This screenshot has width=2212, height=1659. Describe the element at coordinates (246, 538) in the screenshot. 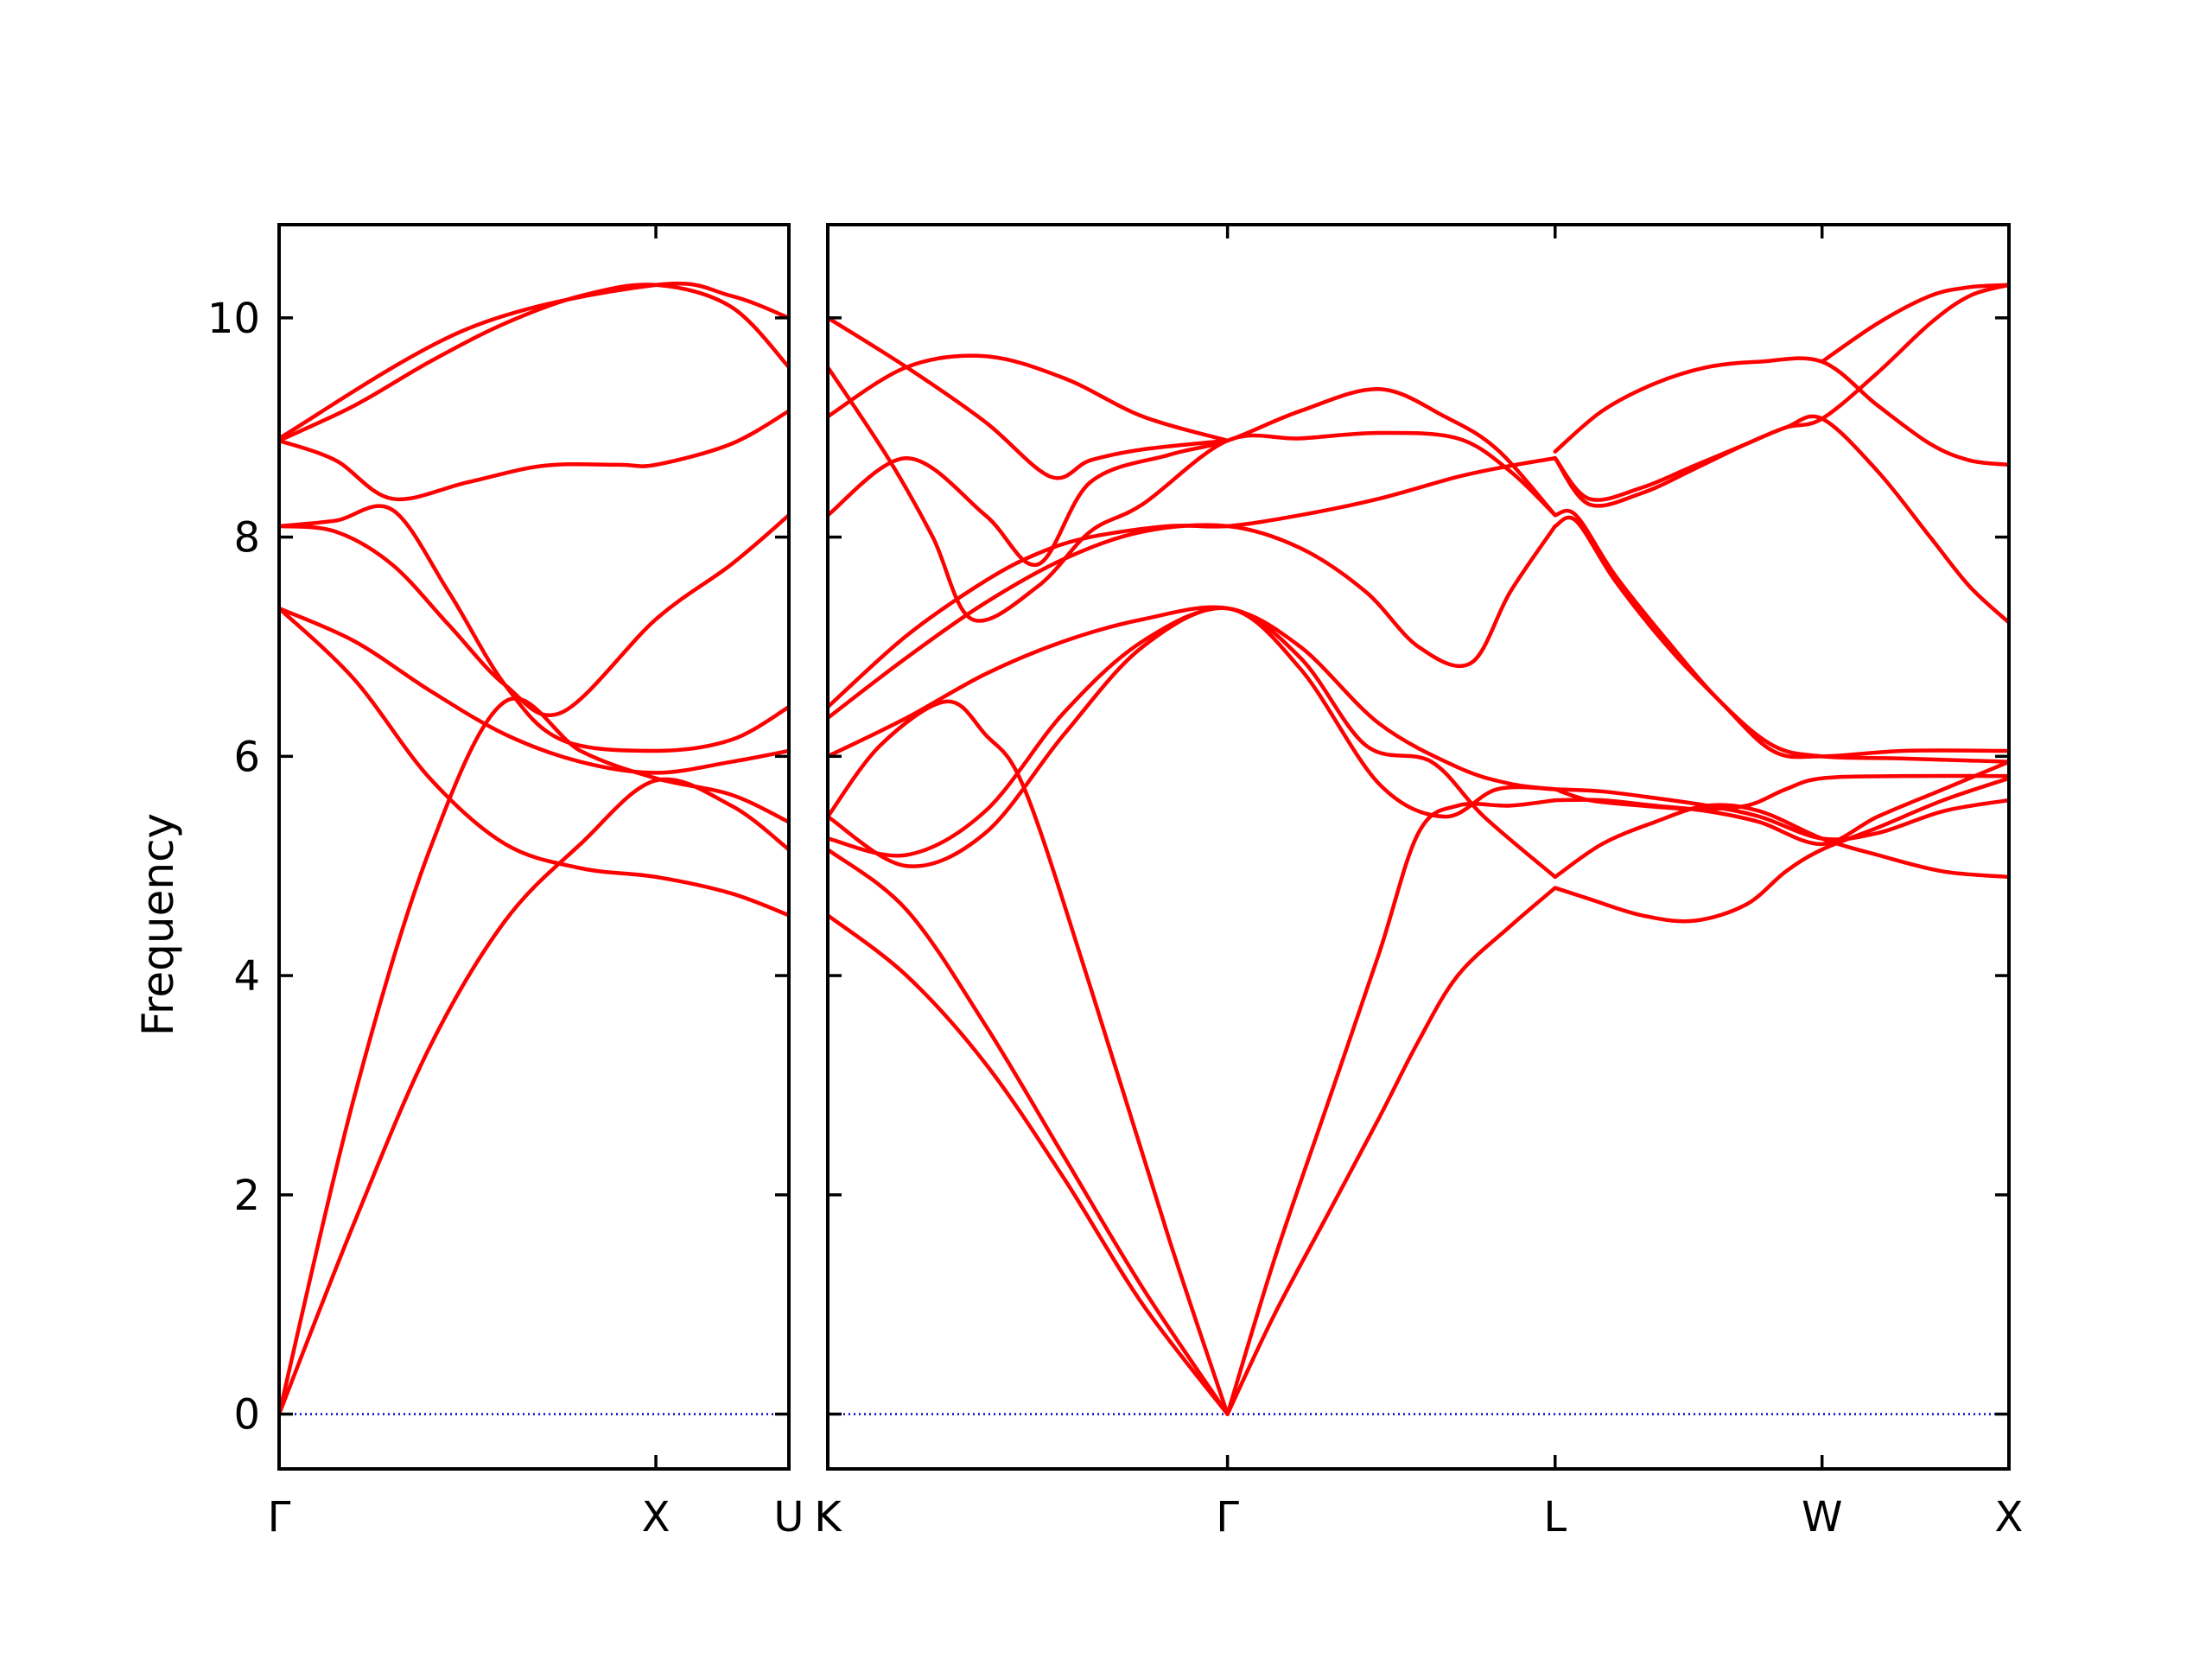

I see `y-tick-label: 8` at that location.